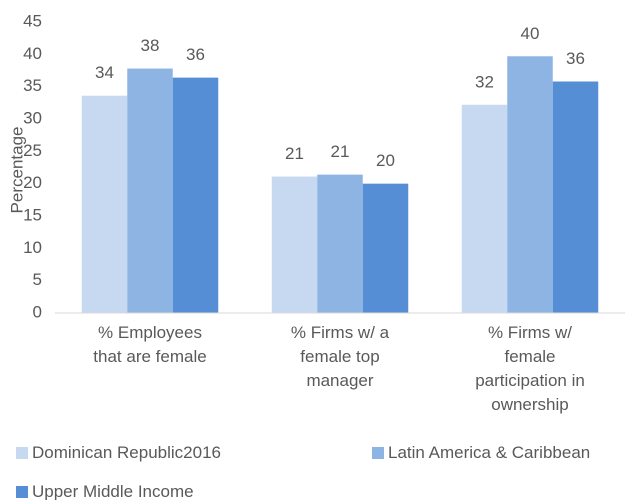  I want to click on legend-item: Latin America & Caribbean, so click(481, 453).